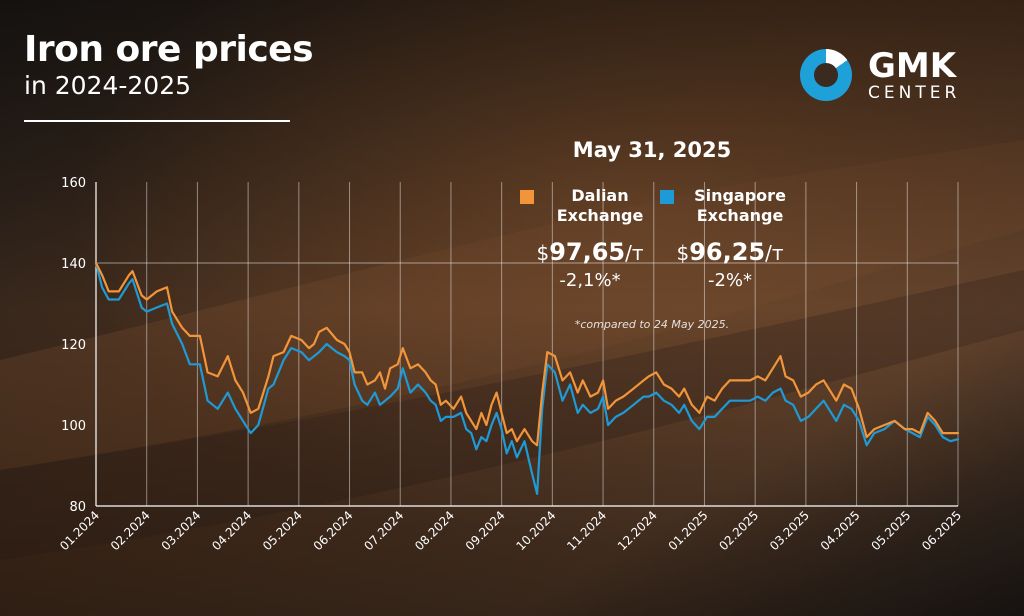  I want to click on x-tick-label: 01.2025, so click(688, 530).